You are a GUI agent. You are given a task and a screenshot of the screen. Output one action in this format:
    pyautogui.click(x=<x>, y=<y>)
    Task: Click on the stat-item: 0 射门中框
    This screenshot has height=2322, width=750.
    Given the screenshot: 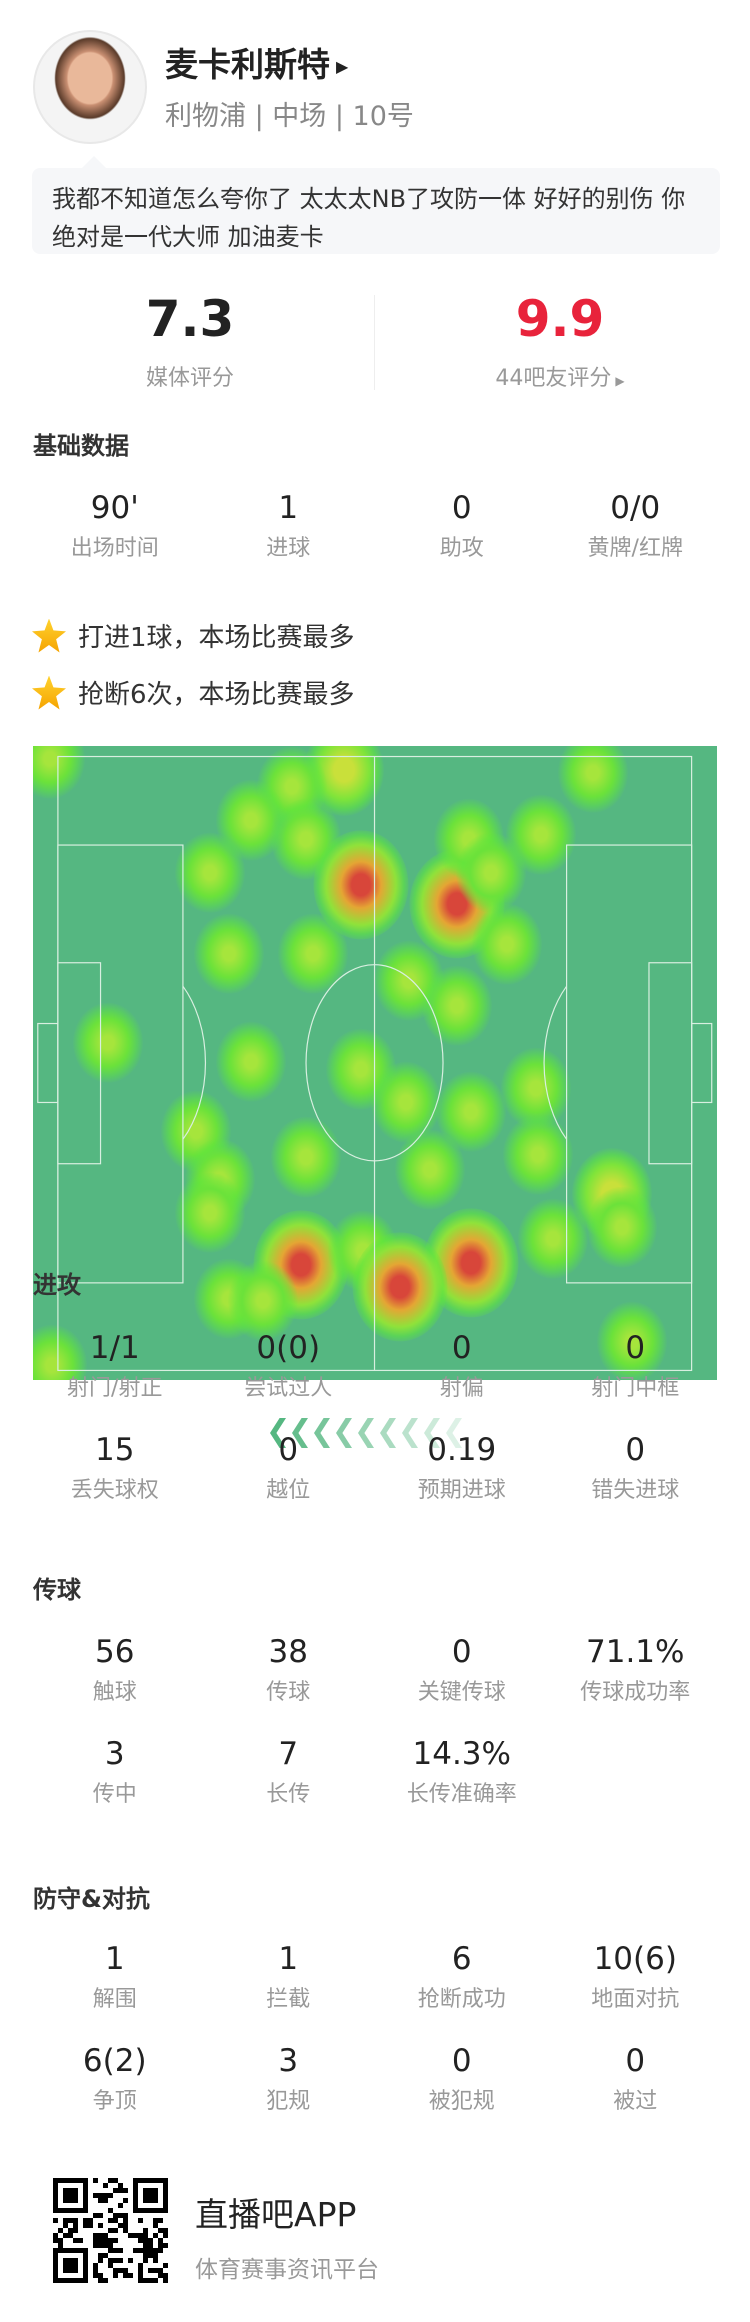 What is the action you would take?
    pyautogui.click(x=636, y=1366)
    